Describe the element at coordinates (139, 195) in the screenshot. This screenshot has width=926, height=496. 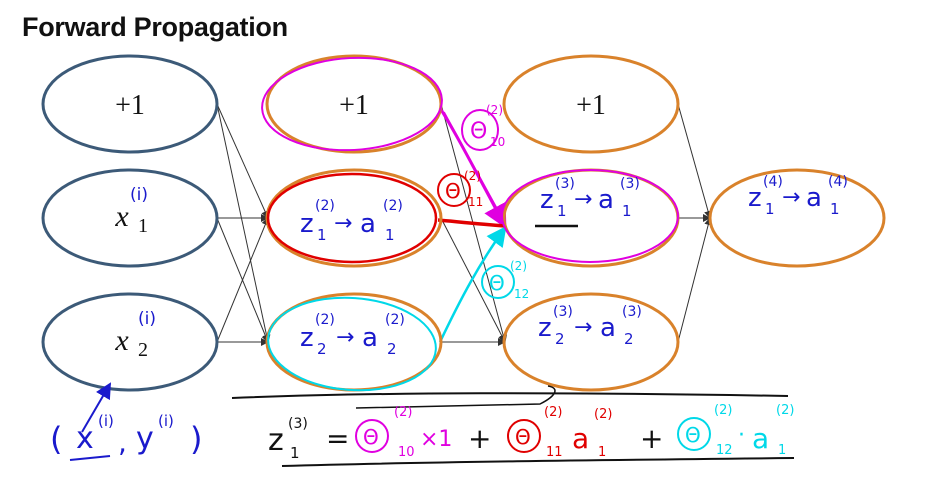
I see `input-x1-sup: (i)` at that location.